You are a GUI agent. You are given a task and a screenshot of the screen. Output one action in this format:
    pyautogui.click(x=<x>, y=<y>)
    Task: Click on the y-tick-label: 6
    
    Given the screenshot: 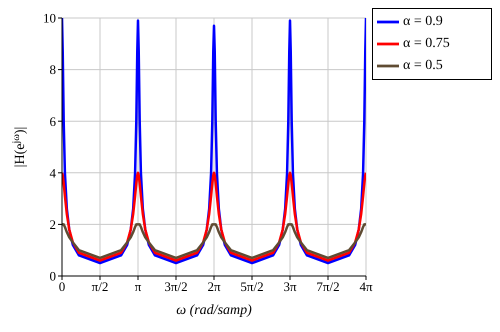 What is the action you would take?
    pyautogui.click(x=53, y=121)
    